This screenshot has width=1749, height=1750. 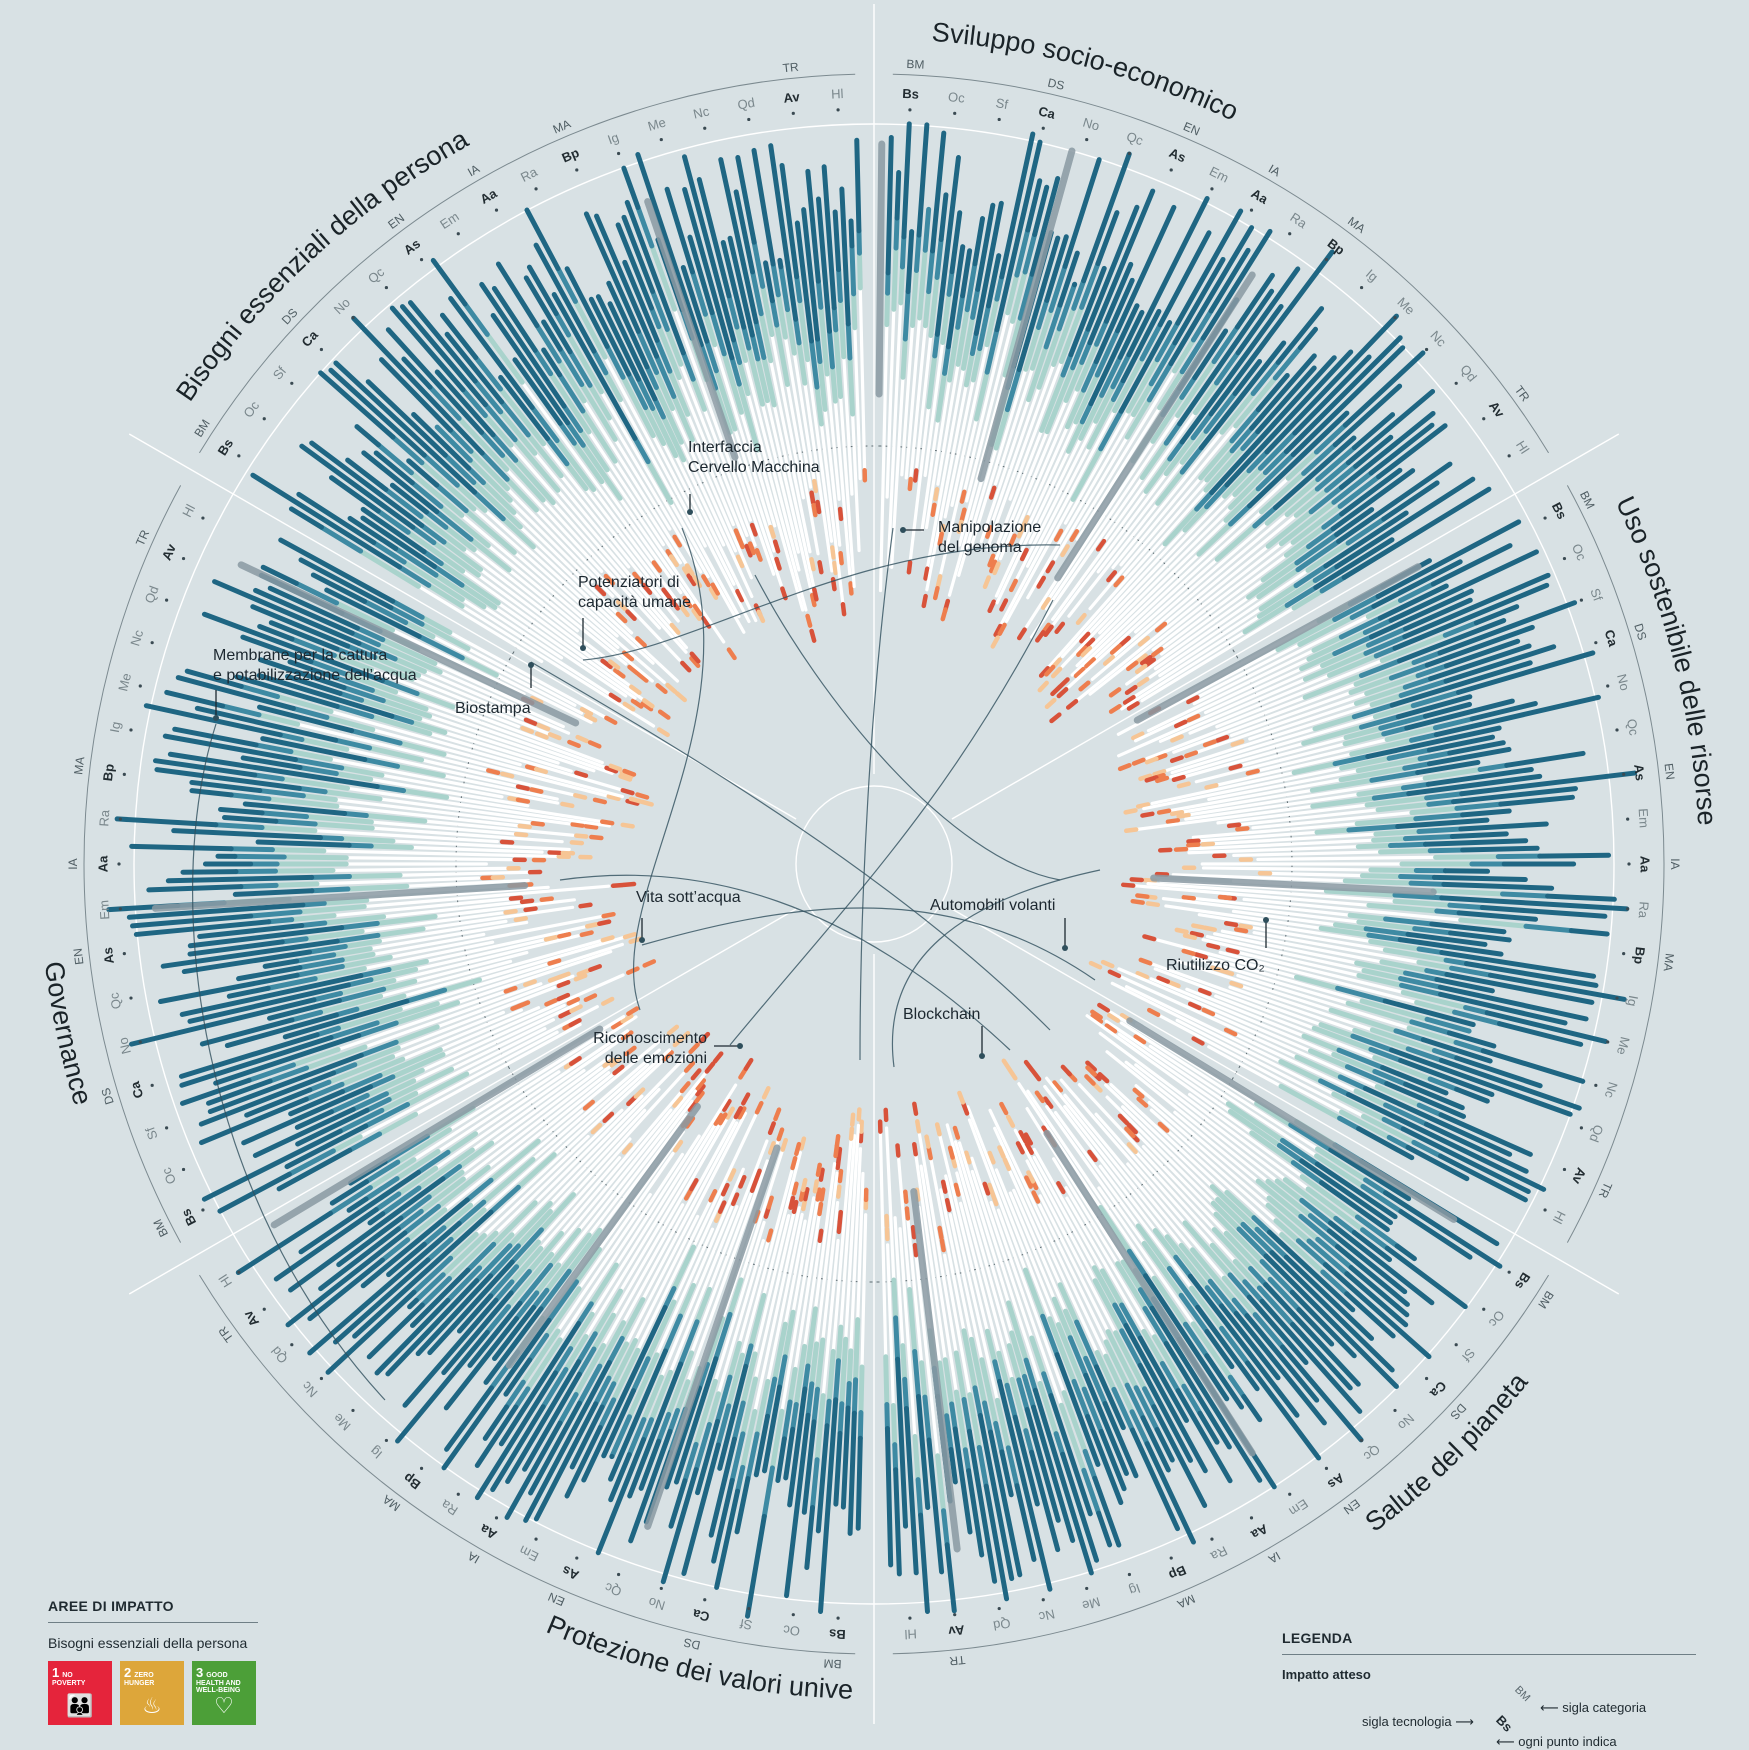 I want to click on sector-title: Governance, so click(x=68, y=1034).